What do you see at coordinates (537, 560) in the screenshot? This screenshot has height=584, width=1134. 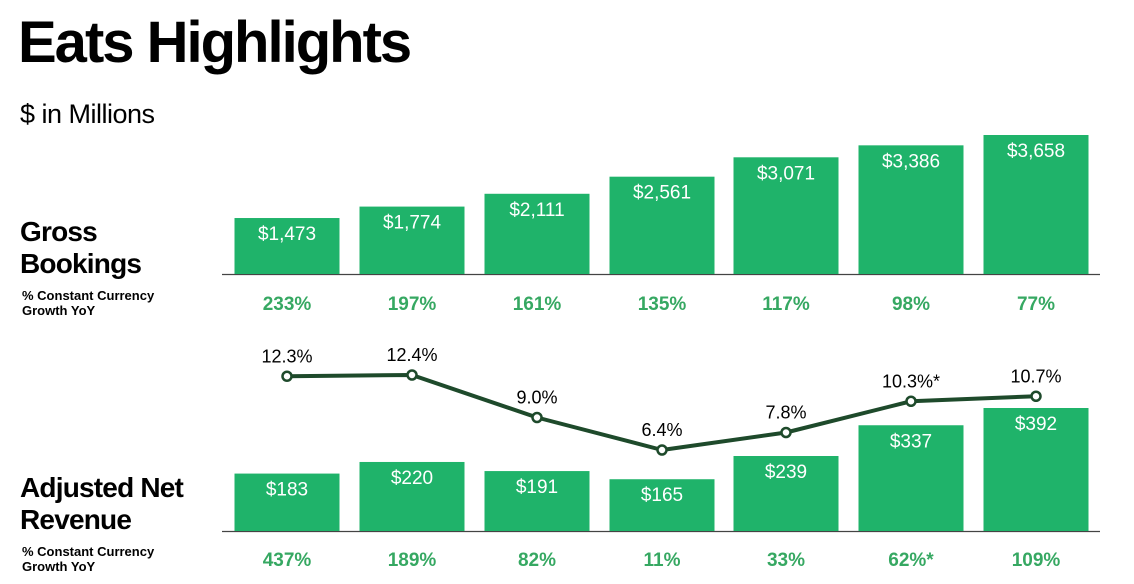 I see `adjusted-net-revenue-growth-label: 82%` at bounding box center [537, 560].